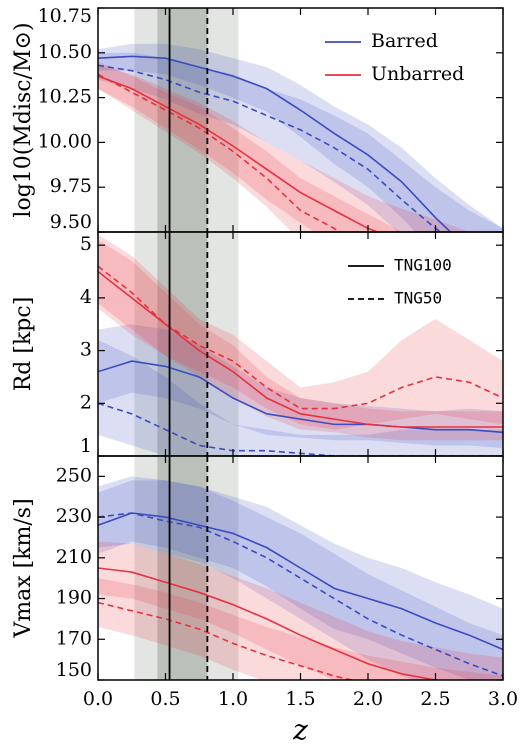  What do you see at coordinates (65, 97) in the screenshot?
I see `y-tick-label: 10.25` at bounding box center [65, 97].